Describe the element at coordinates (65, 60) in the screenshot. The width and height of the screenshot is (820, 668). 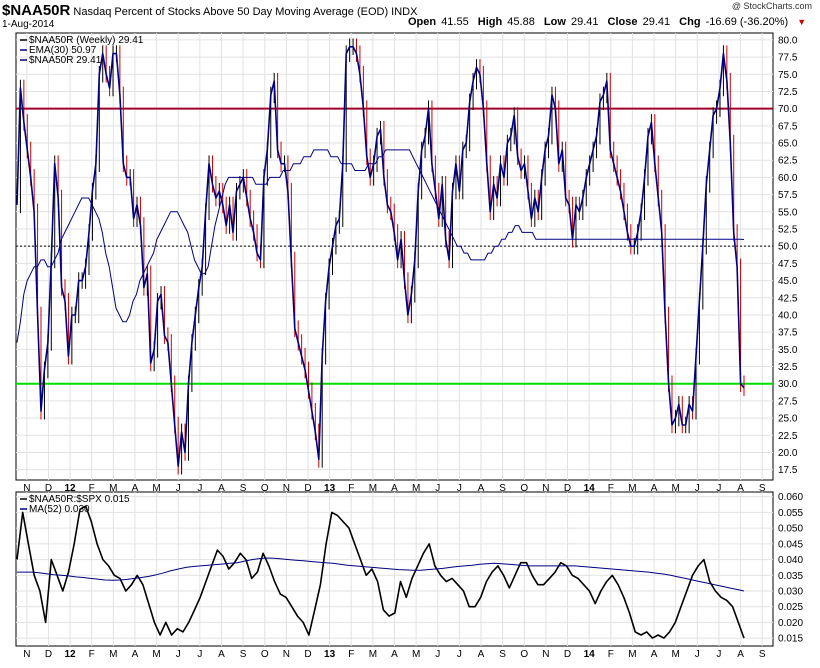
I see `legend-entry: $NAA50R 29.41` at that location.